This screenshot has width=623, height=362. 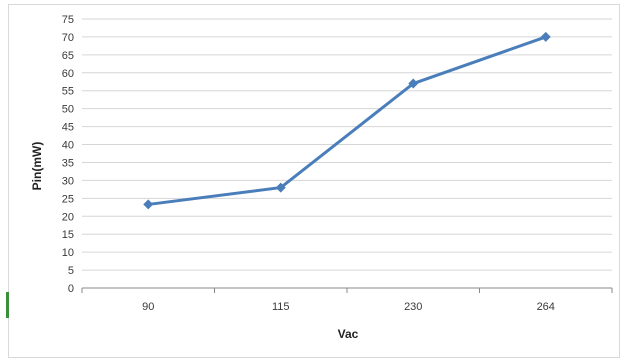 I want to click on x-tick-label: 264, so click(x=546, y=307).